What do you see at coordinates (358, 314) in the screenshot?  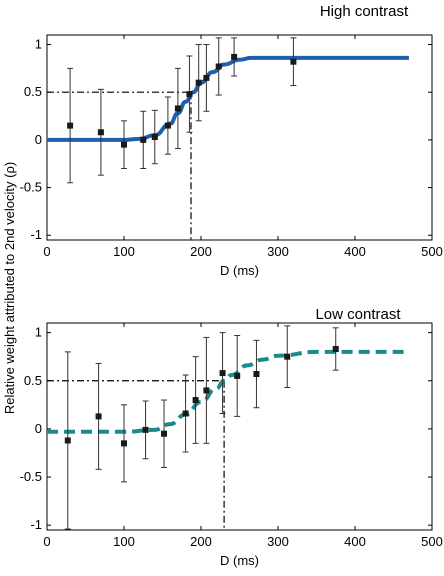 I see `chart-title: Low contrast` at bounding box center [358, 314].